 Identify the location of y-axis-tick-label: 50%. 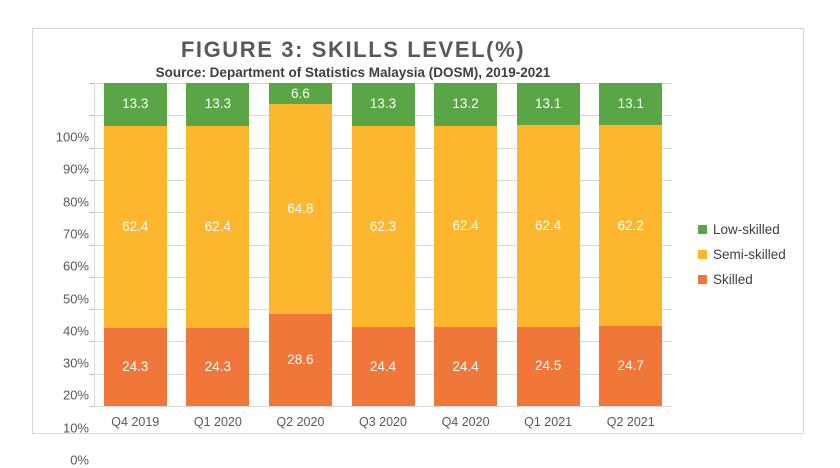
(75, 298).